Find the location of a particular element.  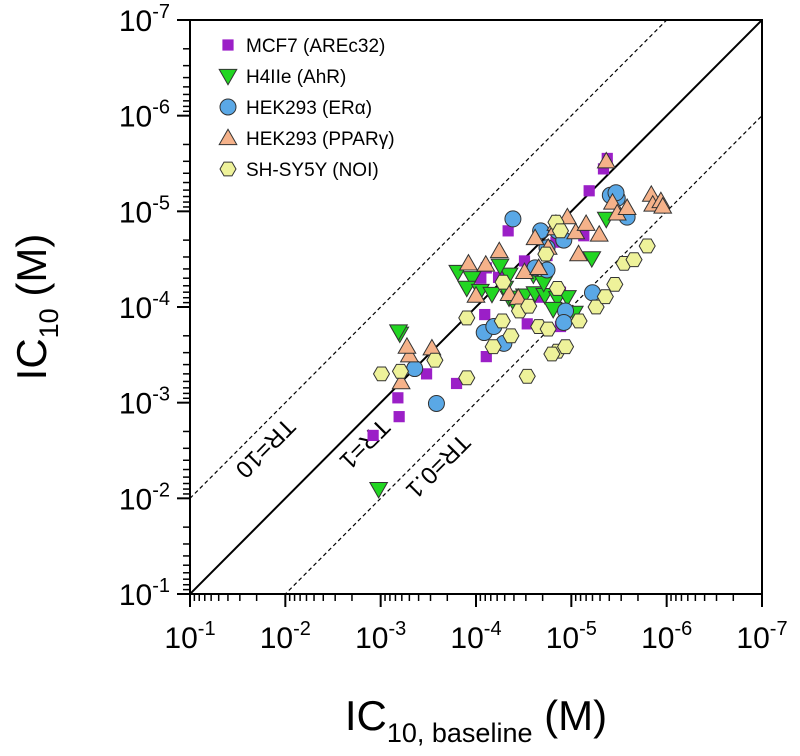

x-tick-label: 10⁻² is located at coordinates (285, 636).